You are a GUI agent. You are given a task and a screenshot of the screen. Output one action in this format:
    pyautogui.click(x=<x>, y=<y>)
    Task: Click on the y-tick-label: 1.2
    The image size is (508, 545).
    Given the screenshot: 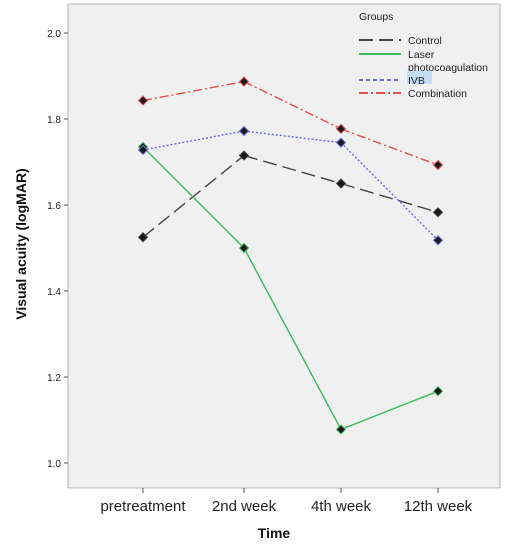 What is the action you would take?
    pyautogui.click(x=54, y=378)
    